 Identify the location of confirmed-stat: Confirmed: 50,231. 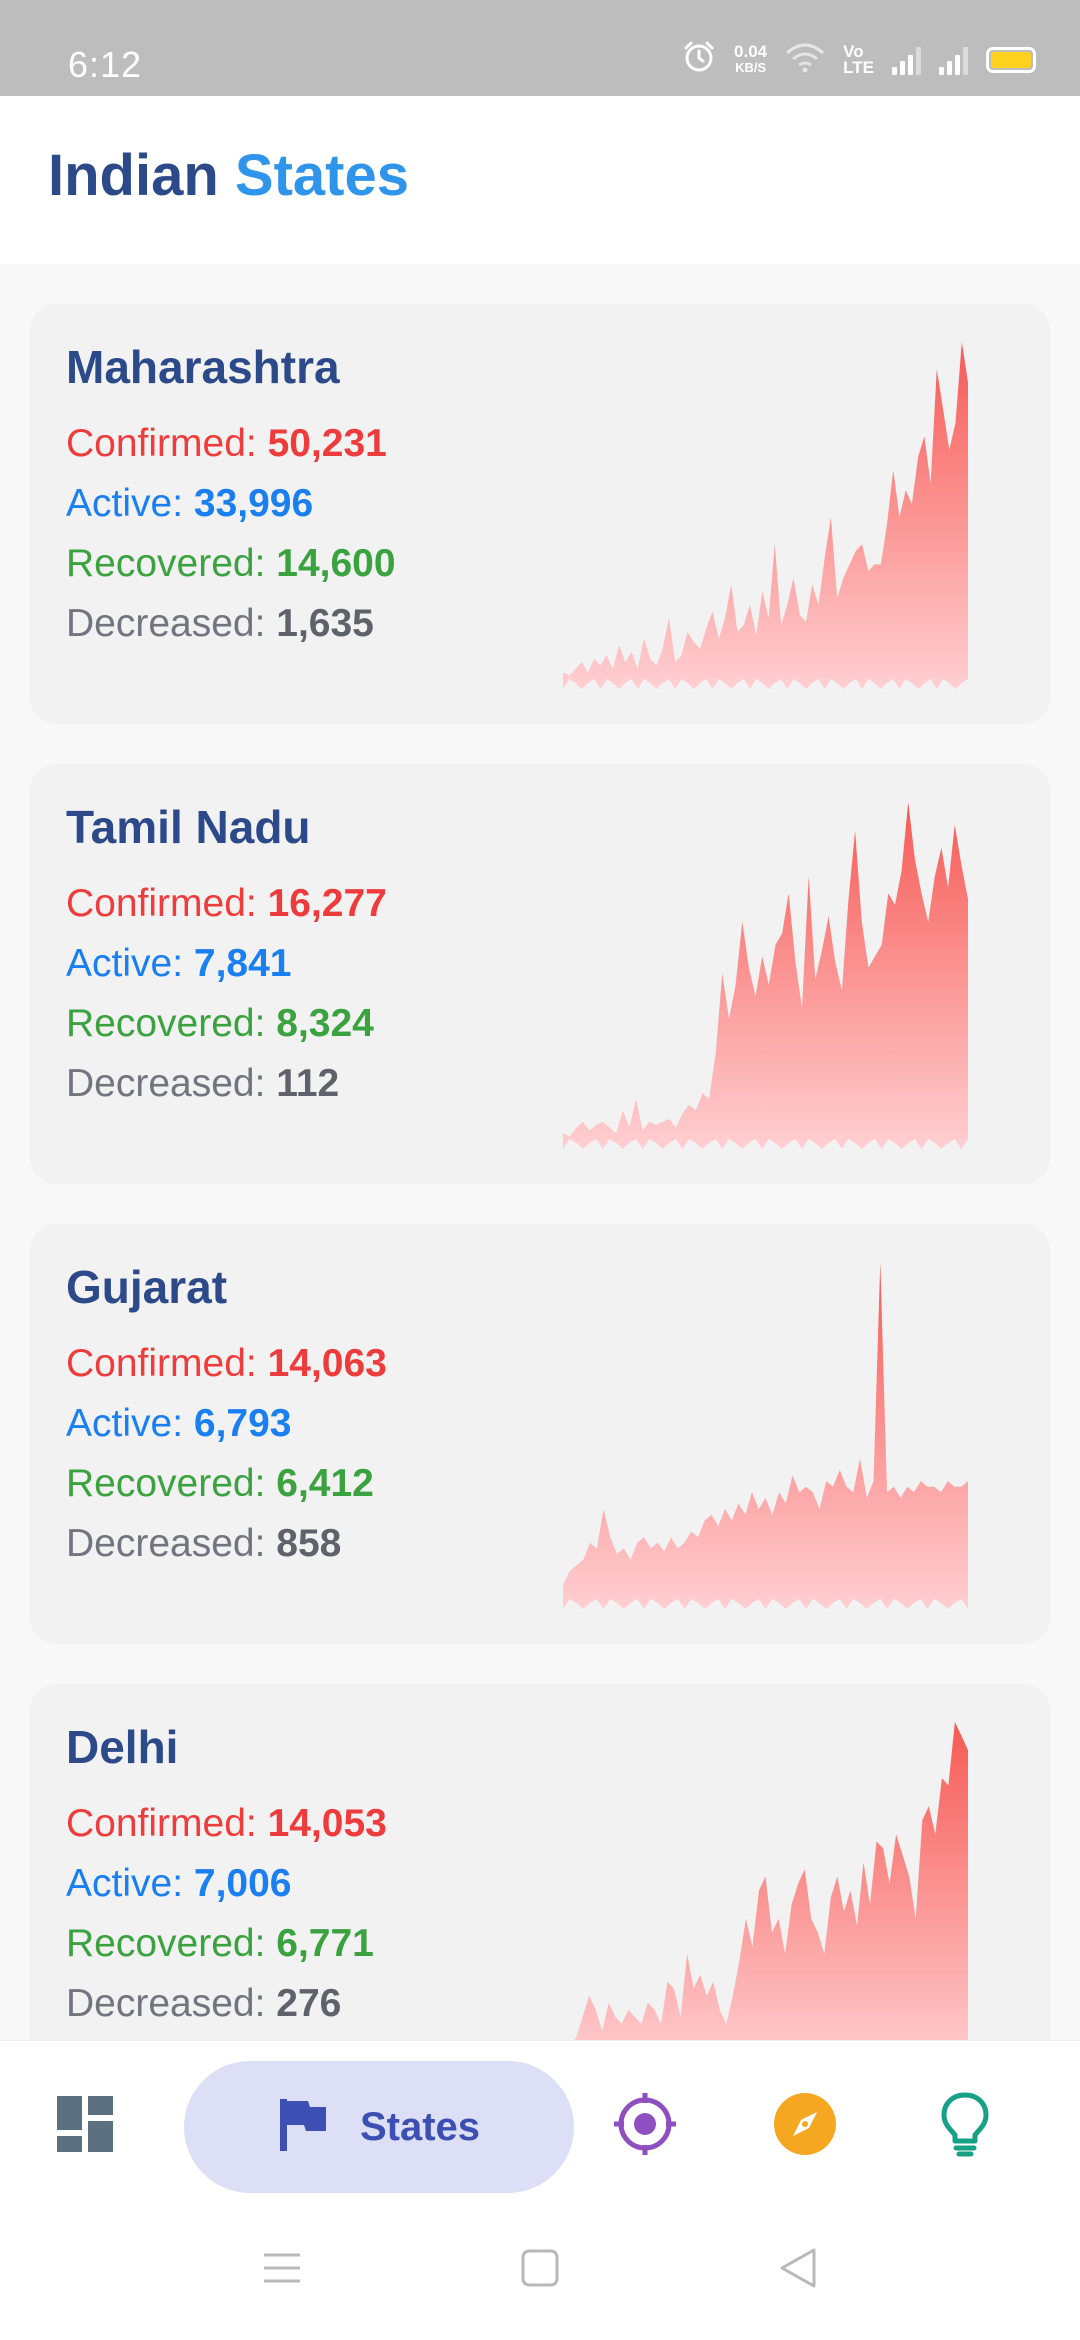
(226, 444).